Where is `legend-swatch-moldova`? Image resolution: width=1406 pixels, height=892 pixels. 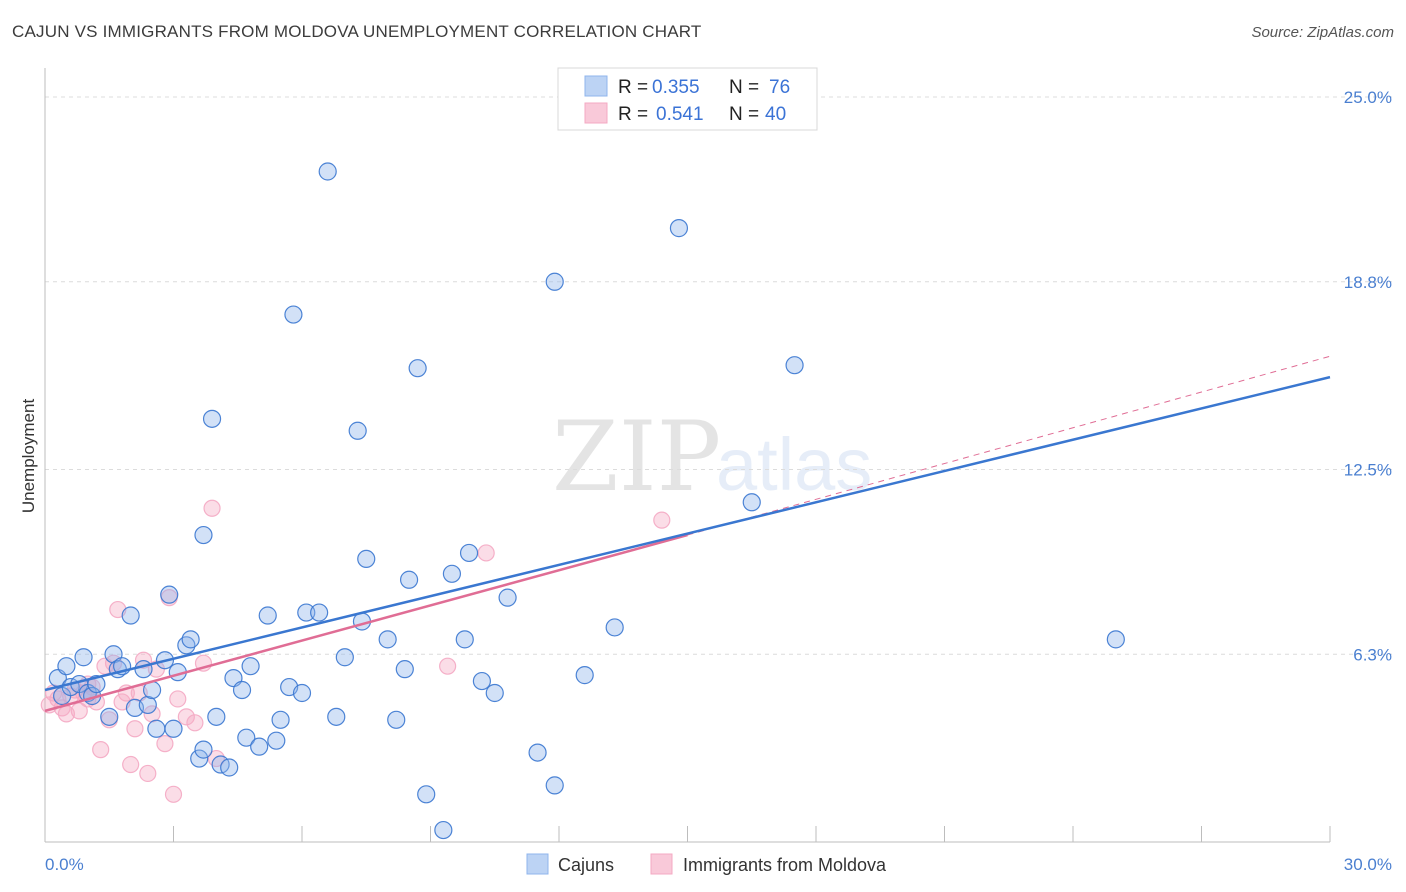
legend-swatch-moldova is located at coordinates (596, 113).